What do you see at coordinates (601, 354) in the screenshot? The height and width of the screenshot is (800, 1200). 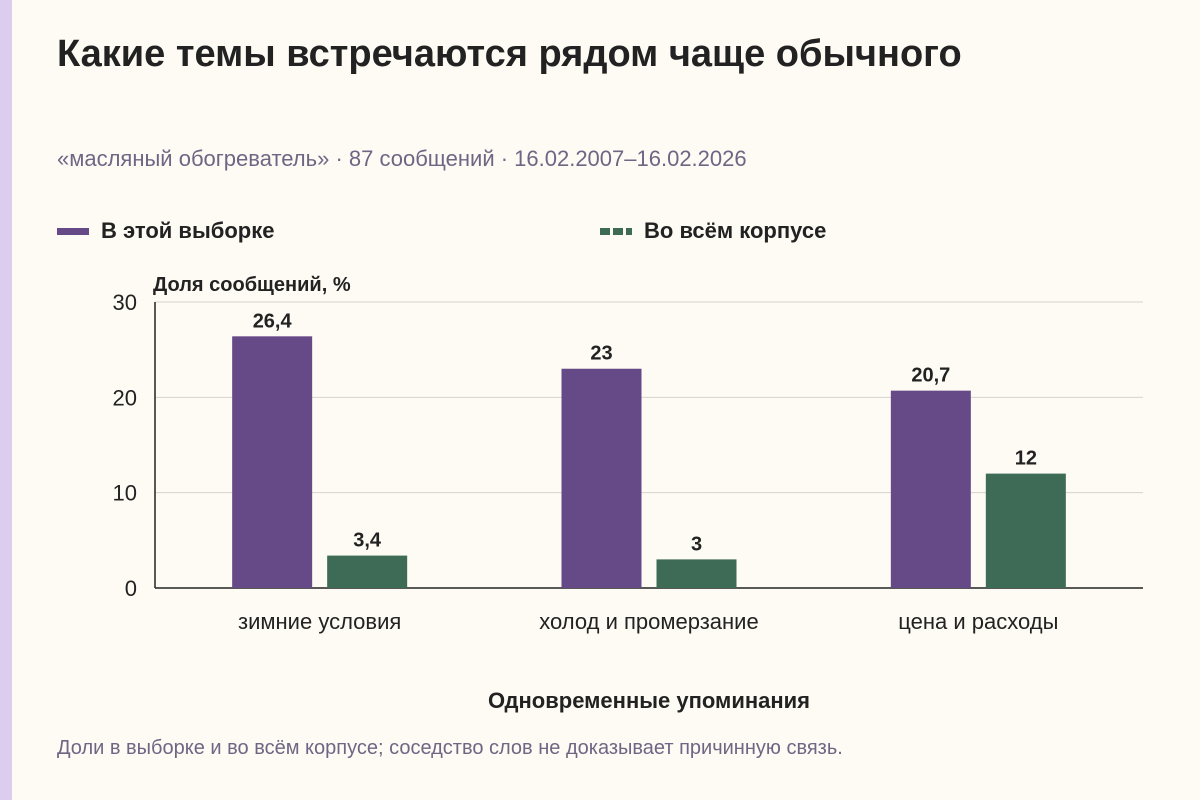 I see `data-label: 23` at bounding box center [601, 354].